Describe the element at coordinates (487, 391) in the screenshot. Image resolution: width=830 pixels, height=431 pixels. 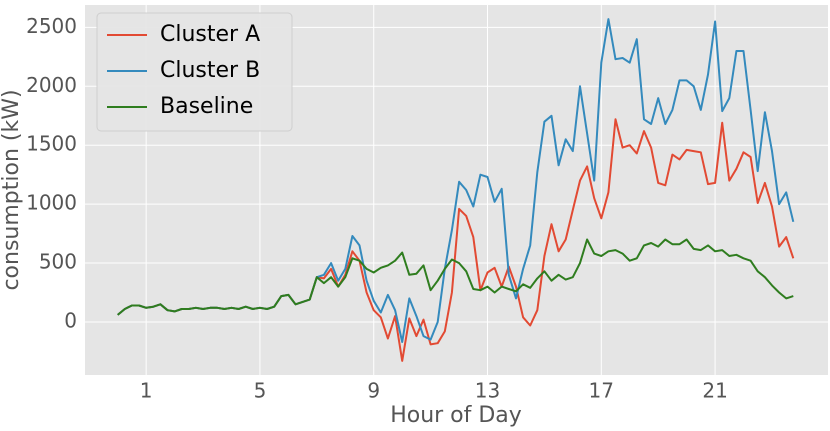
I see `x-tick-label: 13` at that location.